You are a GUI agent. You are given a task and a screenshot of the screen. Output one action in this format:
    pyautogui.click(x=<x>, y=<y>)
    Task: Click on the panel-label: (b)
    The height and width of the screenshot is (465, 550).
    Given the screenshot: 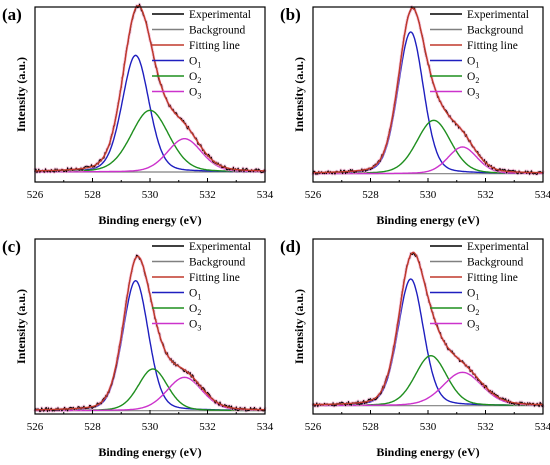 What is the action you would take?
    pyautogui.click(x=290, y=14)
    